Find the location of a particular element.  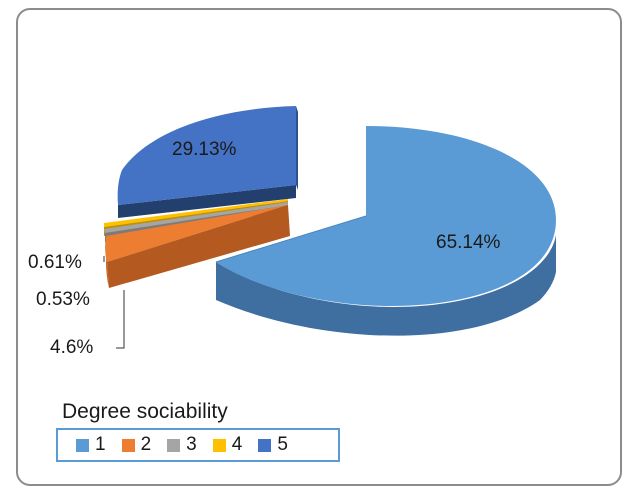

legend-item-3: 3 is located at coordinates (182, 445).